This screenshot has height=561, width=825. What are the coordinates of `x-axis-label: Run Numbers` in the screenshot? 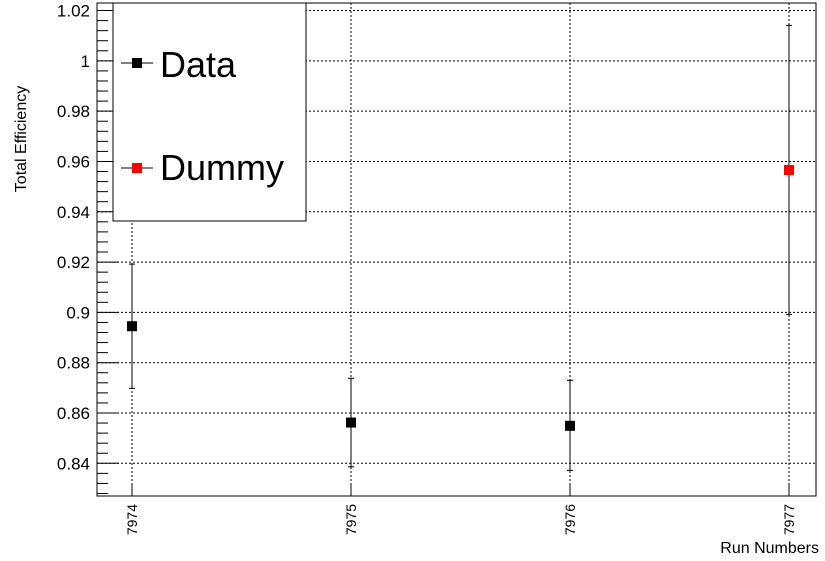 It's located at (769, 548).